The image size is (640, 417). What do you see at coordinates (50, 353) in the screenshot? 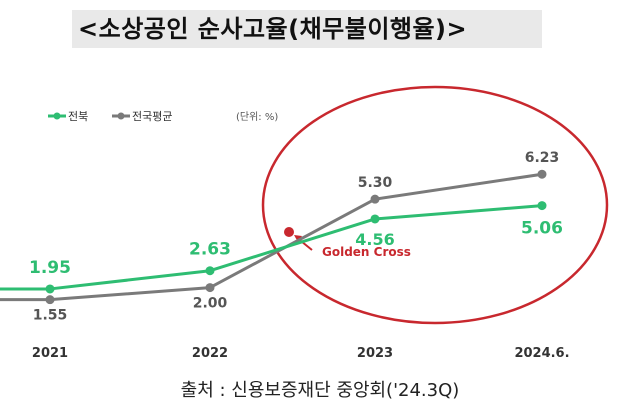
I see `x-tick-label: 2021` at bounding box center [50, 353].